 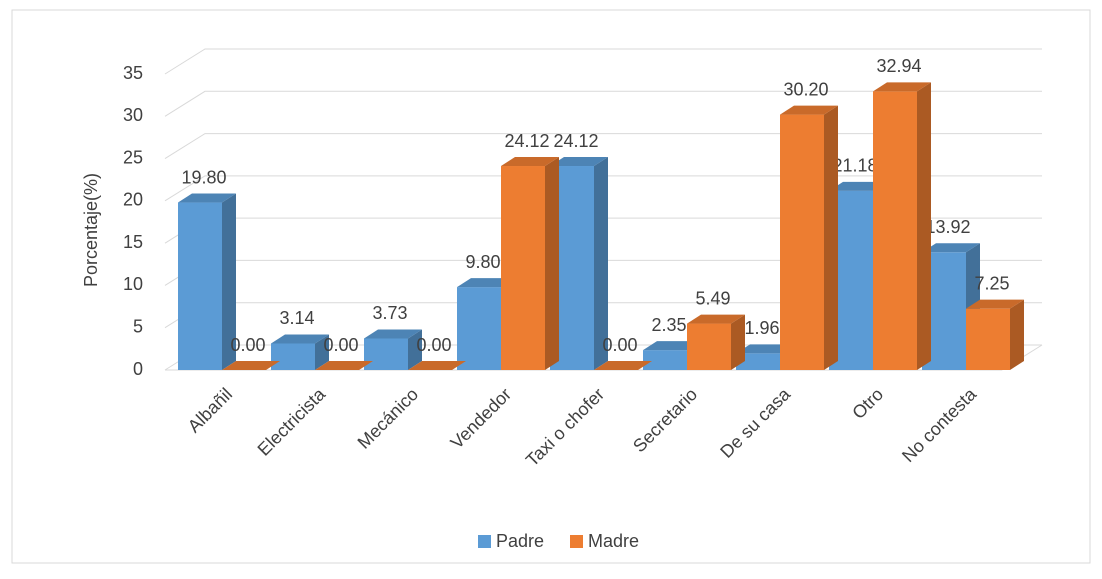 What do you see at coordinates (388, 418) in the screenshot?
I see `x-tick-label: Mecánico` at bounding box center [388, 418].